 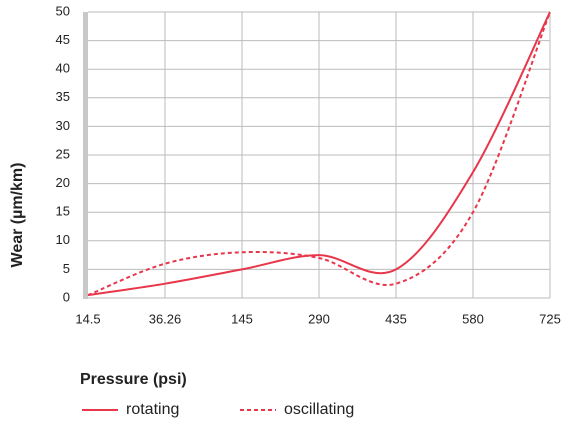 What do you see at coordinates (242, 318) in the screenshot?
I see `x-tick-label: 145` at bounding box center [242, 318].